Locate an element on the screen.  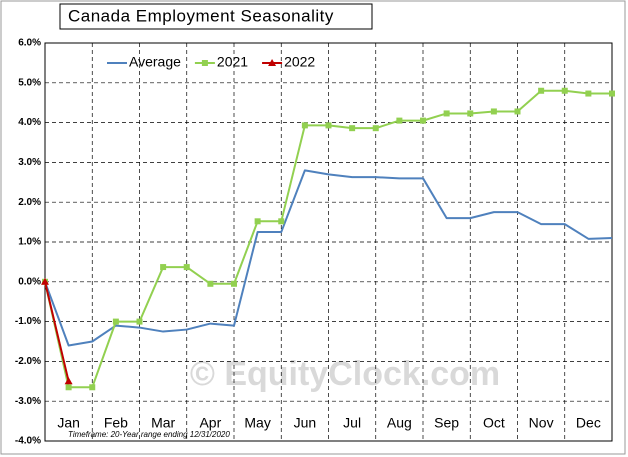
x-tick-label: Apr is located at coordinates (210, 423).